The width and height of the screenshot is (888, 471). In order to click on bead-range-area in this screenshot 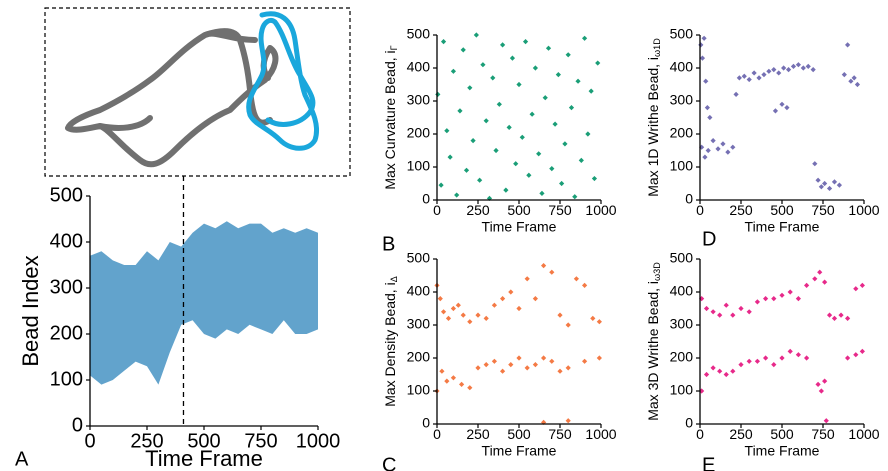, I will do `click(204, 303)`.